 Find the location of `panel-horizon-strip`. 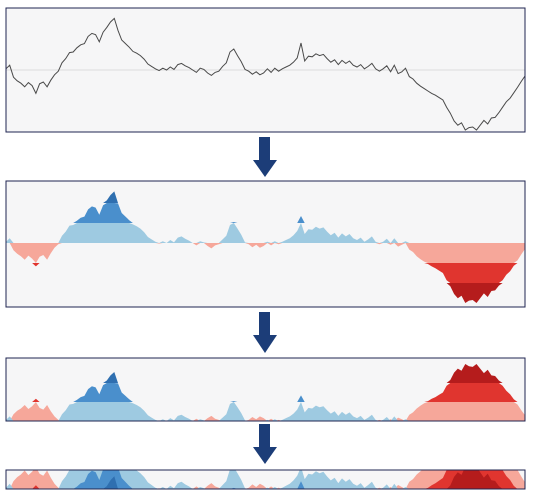

panel-horizon-strip is located at coordinates (265, 479).